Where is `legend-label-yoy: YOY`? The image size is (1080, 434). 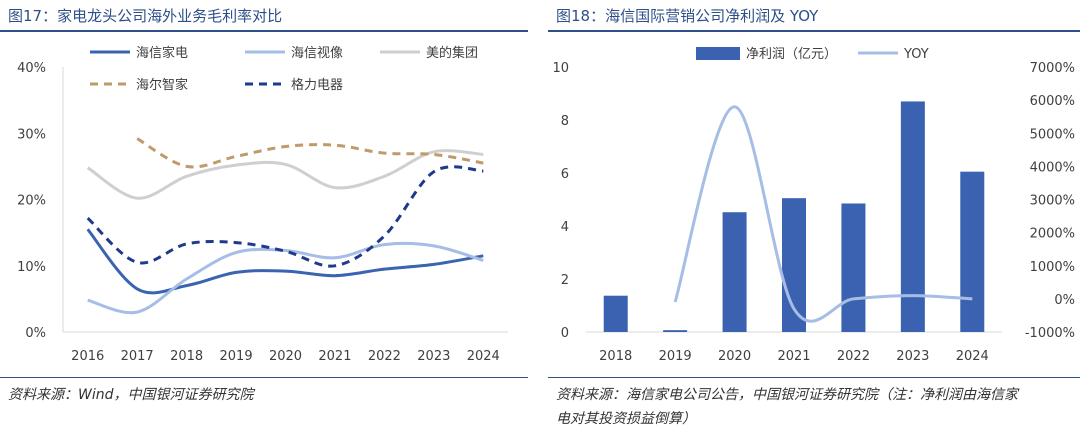 legend-label-yoy: YOY is located at coordinates (916, 54).